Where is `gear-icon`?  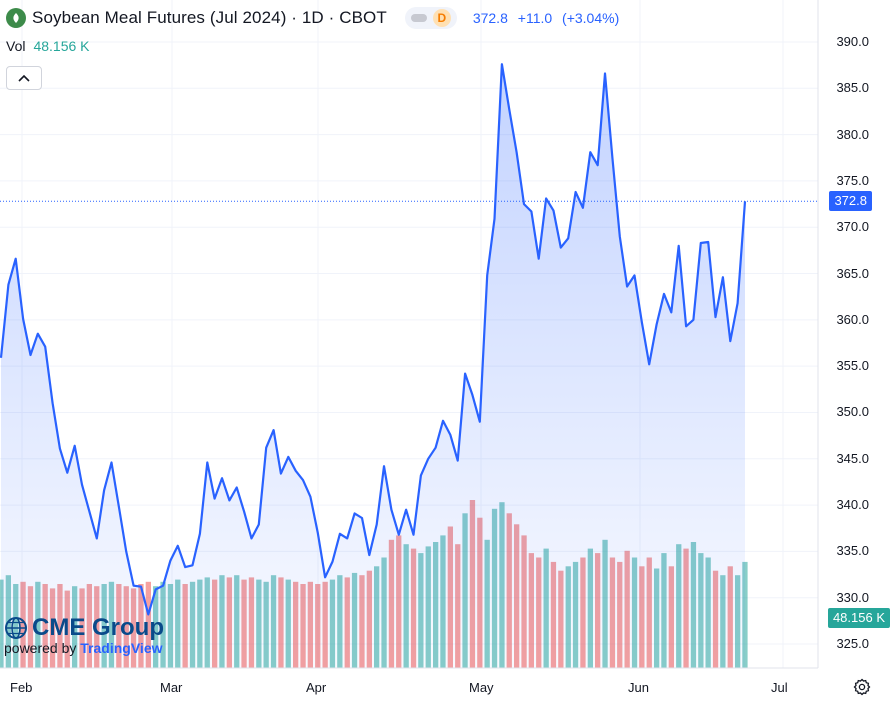
gear-icon is located at coordinates (862, 687).